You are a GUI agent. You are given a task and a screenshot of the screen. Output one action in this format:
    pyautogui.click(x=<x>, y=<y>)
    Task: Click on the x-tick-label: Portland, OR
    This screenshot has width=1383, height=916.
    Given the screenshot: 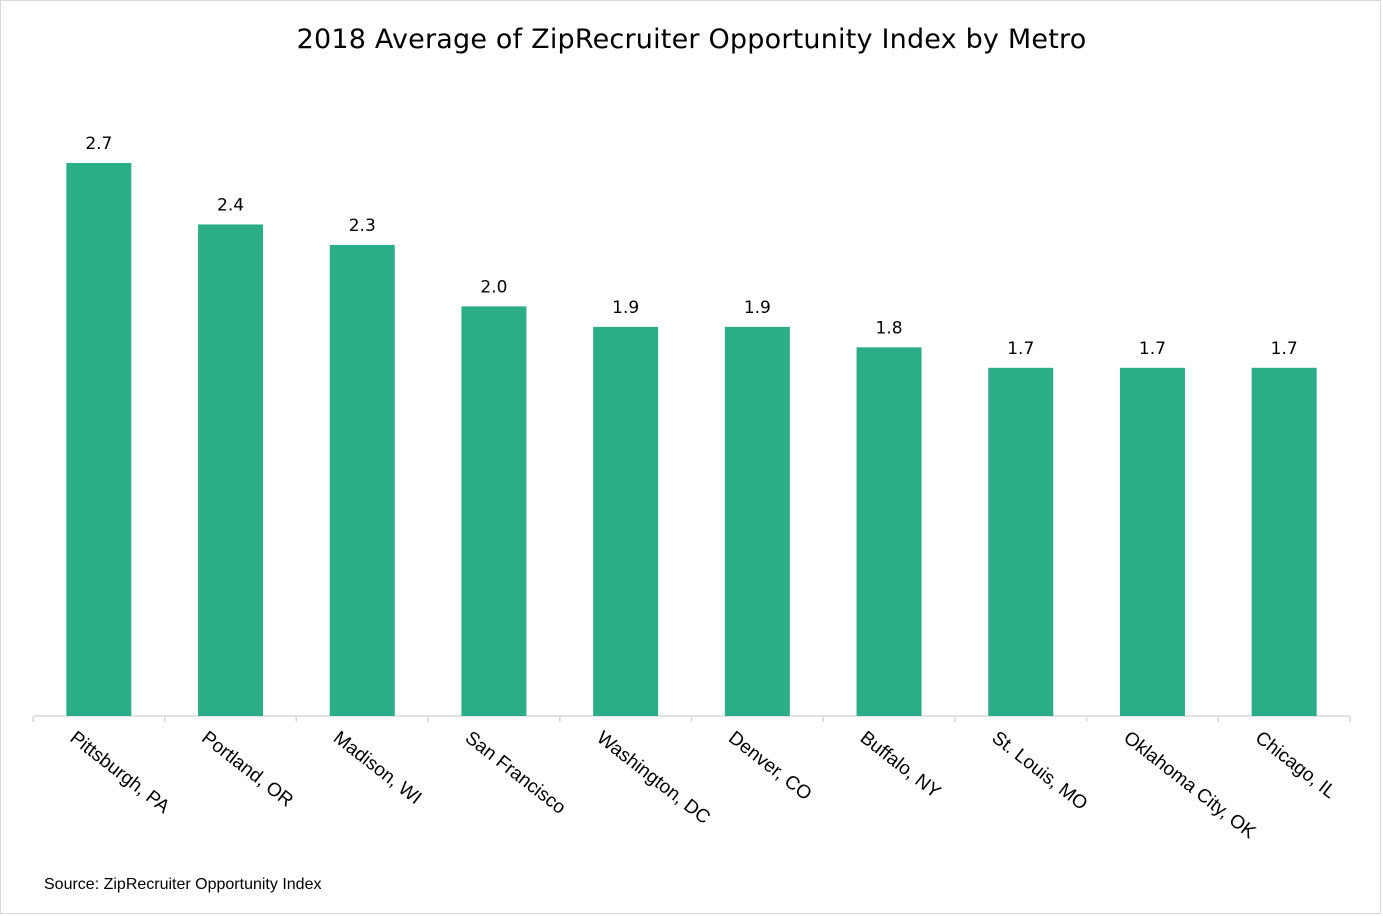 What is the action you would take?
    pyautogui.click(x=246, y=769)
    